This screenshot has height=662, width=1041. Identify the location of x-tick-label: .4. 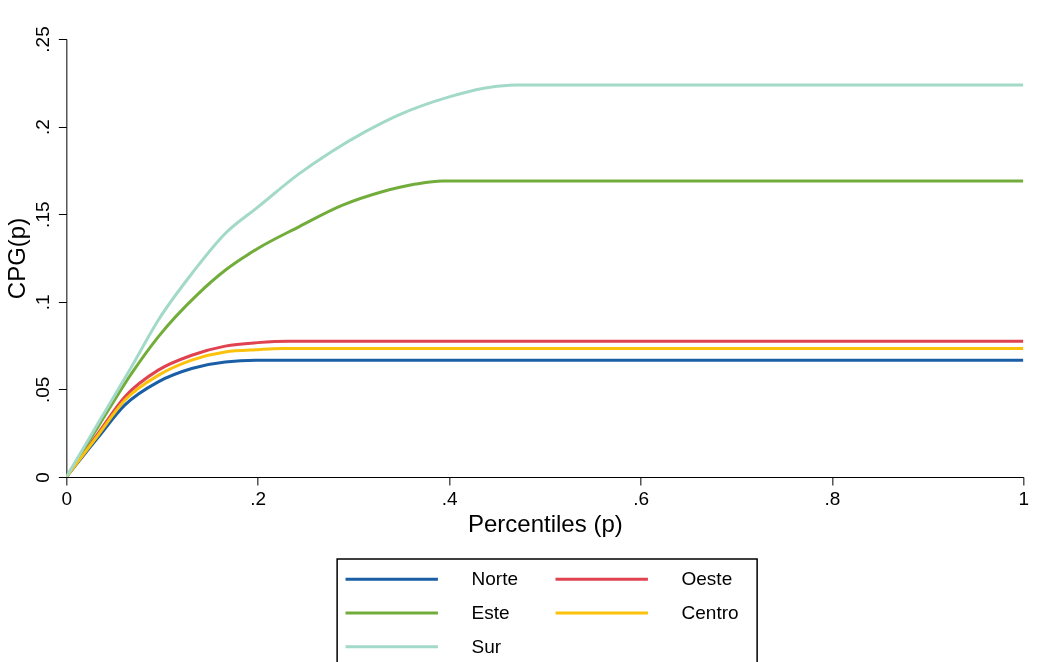
(450, 498).